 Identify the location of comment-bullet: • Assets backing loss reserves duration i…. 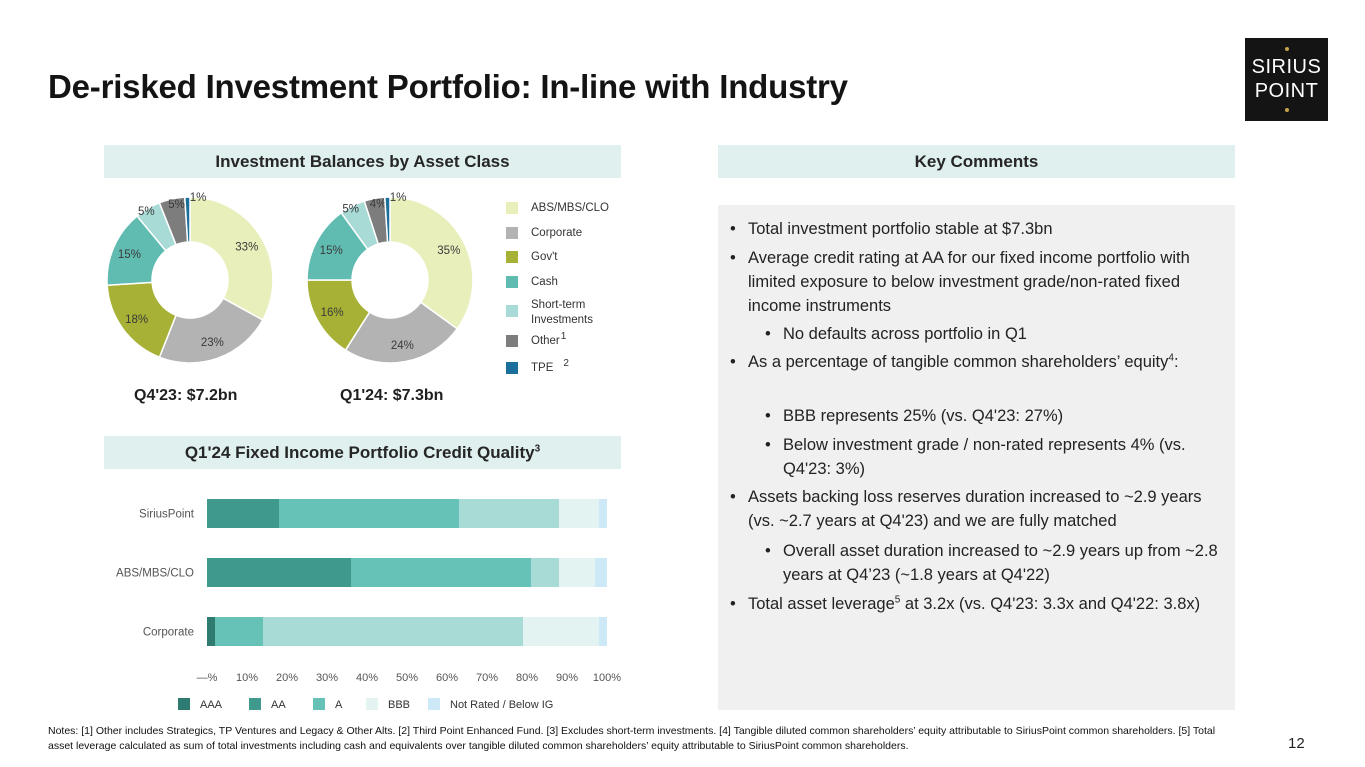
(980, 509).